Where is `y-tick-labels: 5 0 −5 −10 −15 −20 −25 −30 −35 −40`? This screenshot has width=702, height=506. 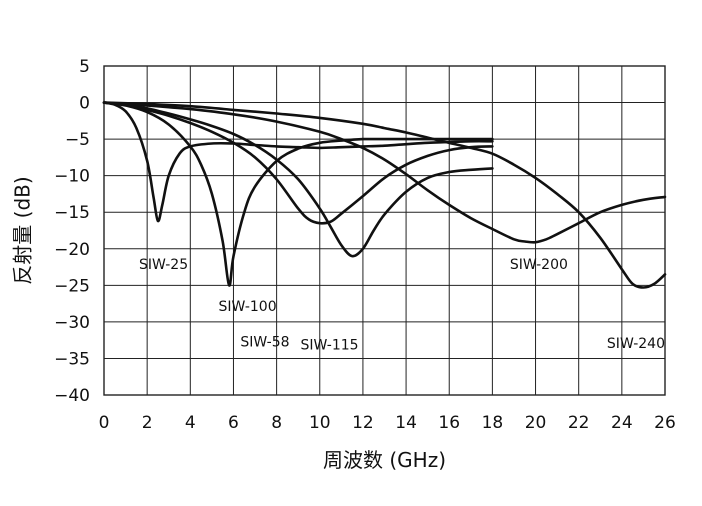 y-tick-labels: 5 0 −5 −10 −15 −20 −25 −30 −35 −40 is located at coordinates (72, 231).